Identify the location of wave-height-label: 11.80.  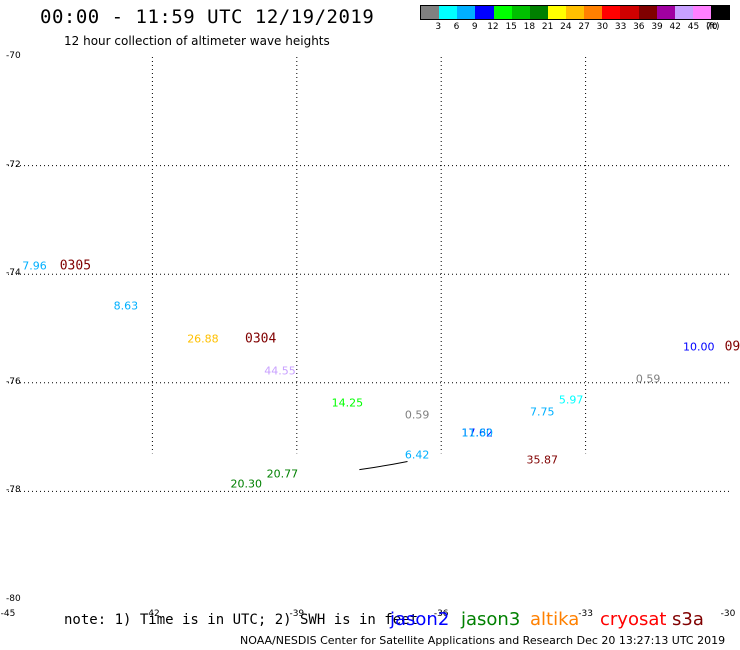
(477, 433).